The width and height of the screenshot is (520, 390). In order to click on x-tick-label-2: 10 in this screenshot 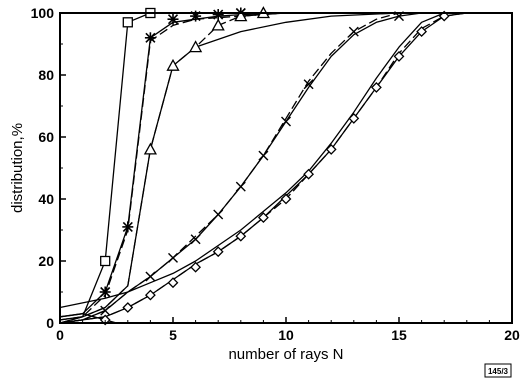, I will do `click(286, 335)`.